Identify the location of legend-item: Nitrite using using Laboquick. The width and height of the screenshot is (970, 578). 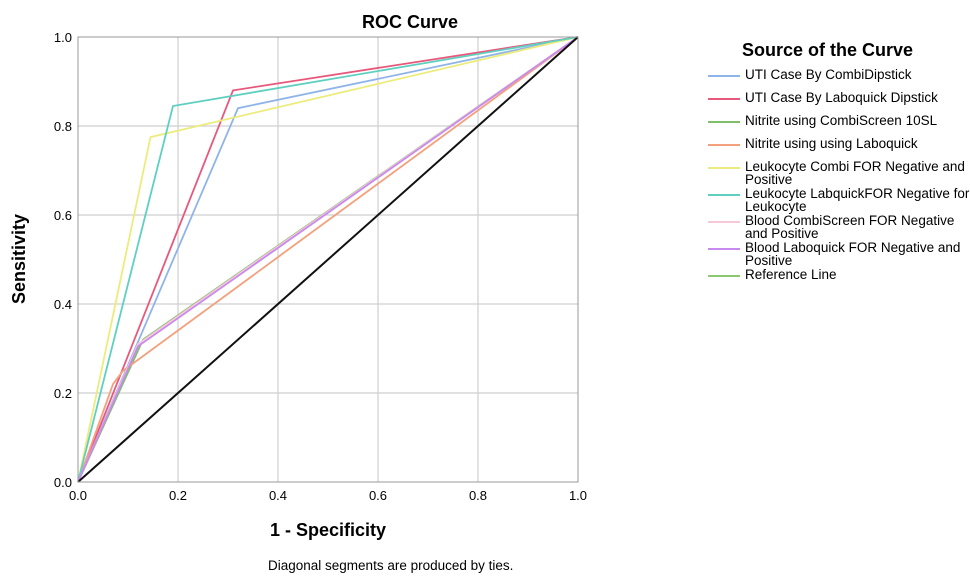
(839, 147).